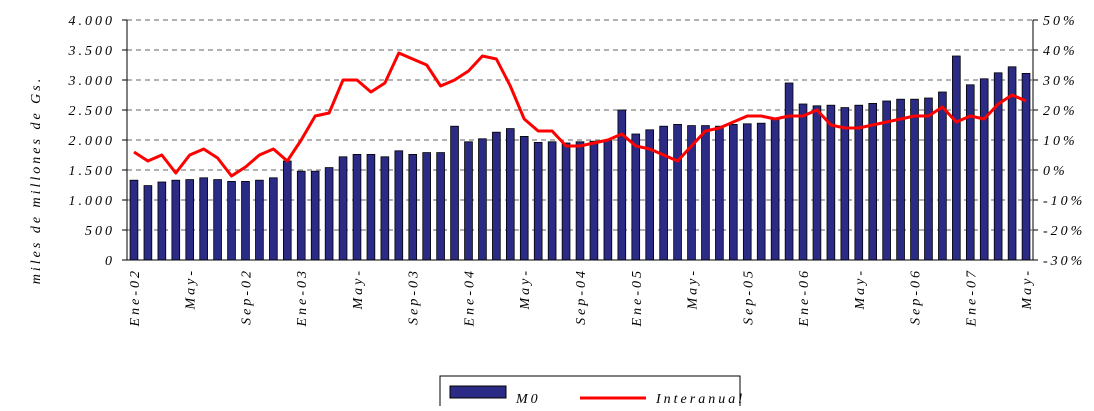 The height and width of the screenshot is (411, 1094). I want to click on x-tick-label: Sep-05, so click(748, 296).